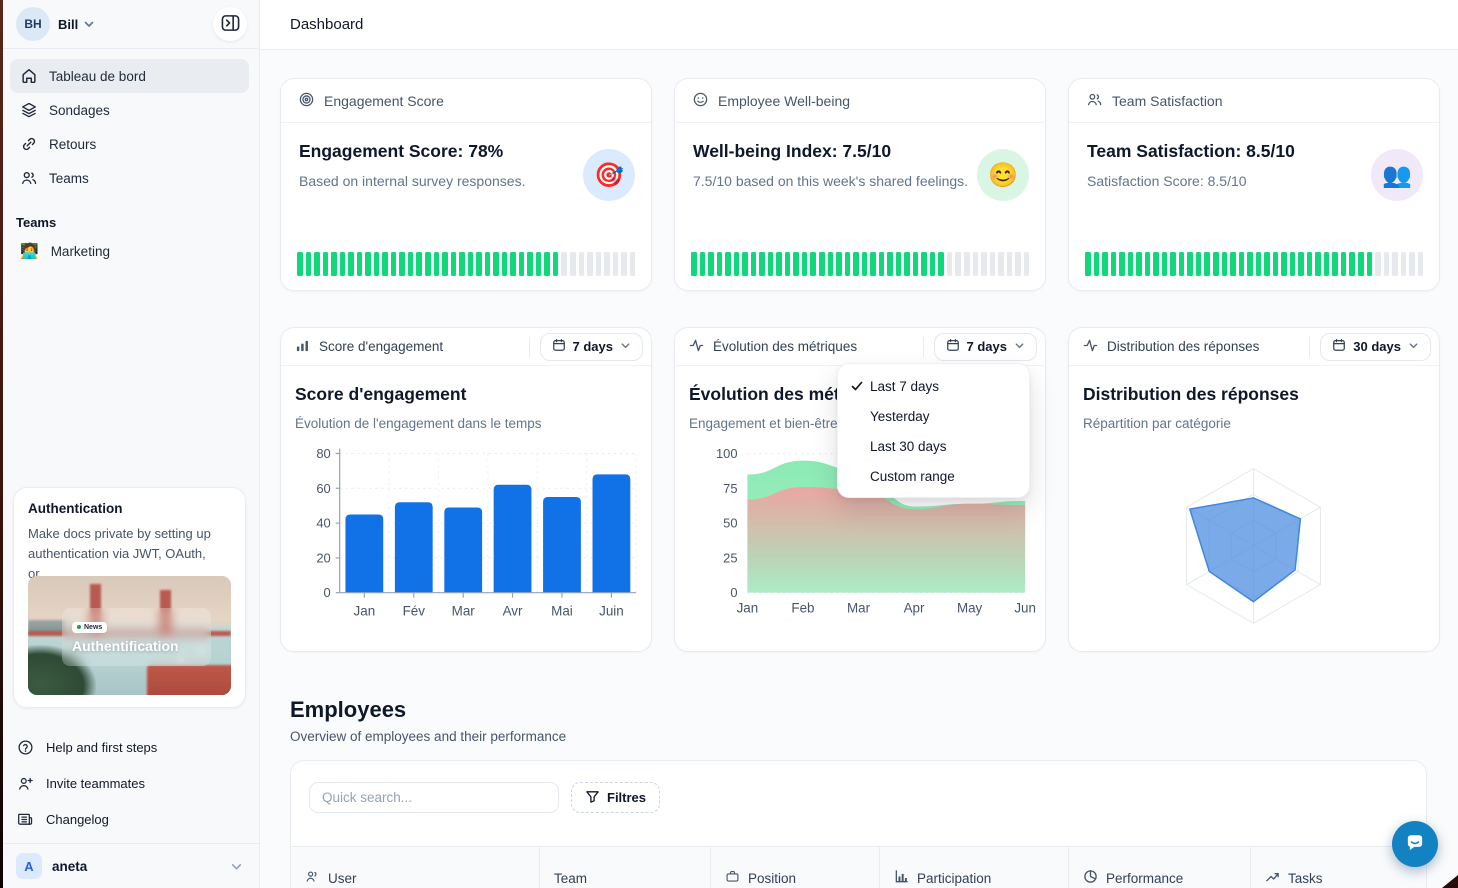 This screenshot has height=888, width=1458. Describe the element at coordinates (70, 866) in the screenshot. I see `account-name: aneta` at that location.